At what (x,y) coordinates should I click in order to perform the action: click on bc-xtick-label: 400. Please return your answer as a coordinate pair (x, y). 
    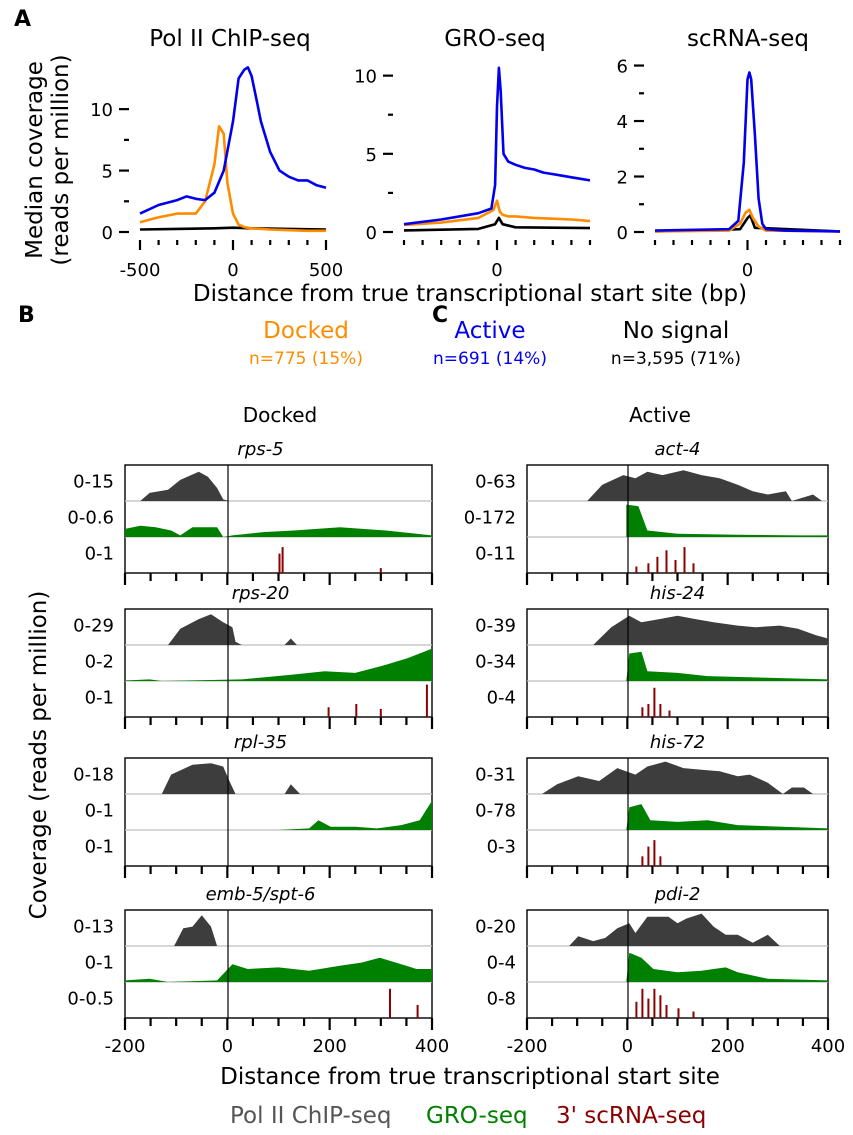
    Looking at the image, I should click on (432, 1046).